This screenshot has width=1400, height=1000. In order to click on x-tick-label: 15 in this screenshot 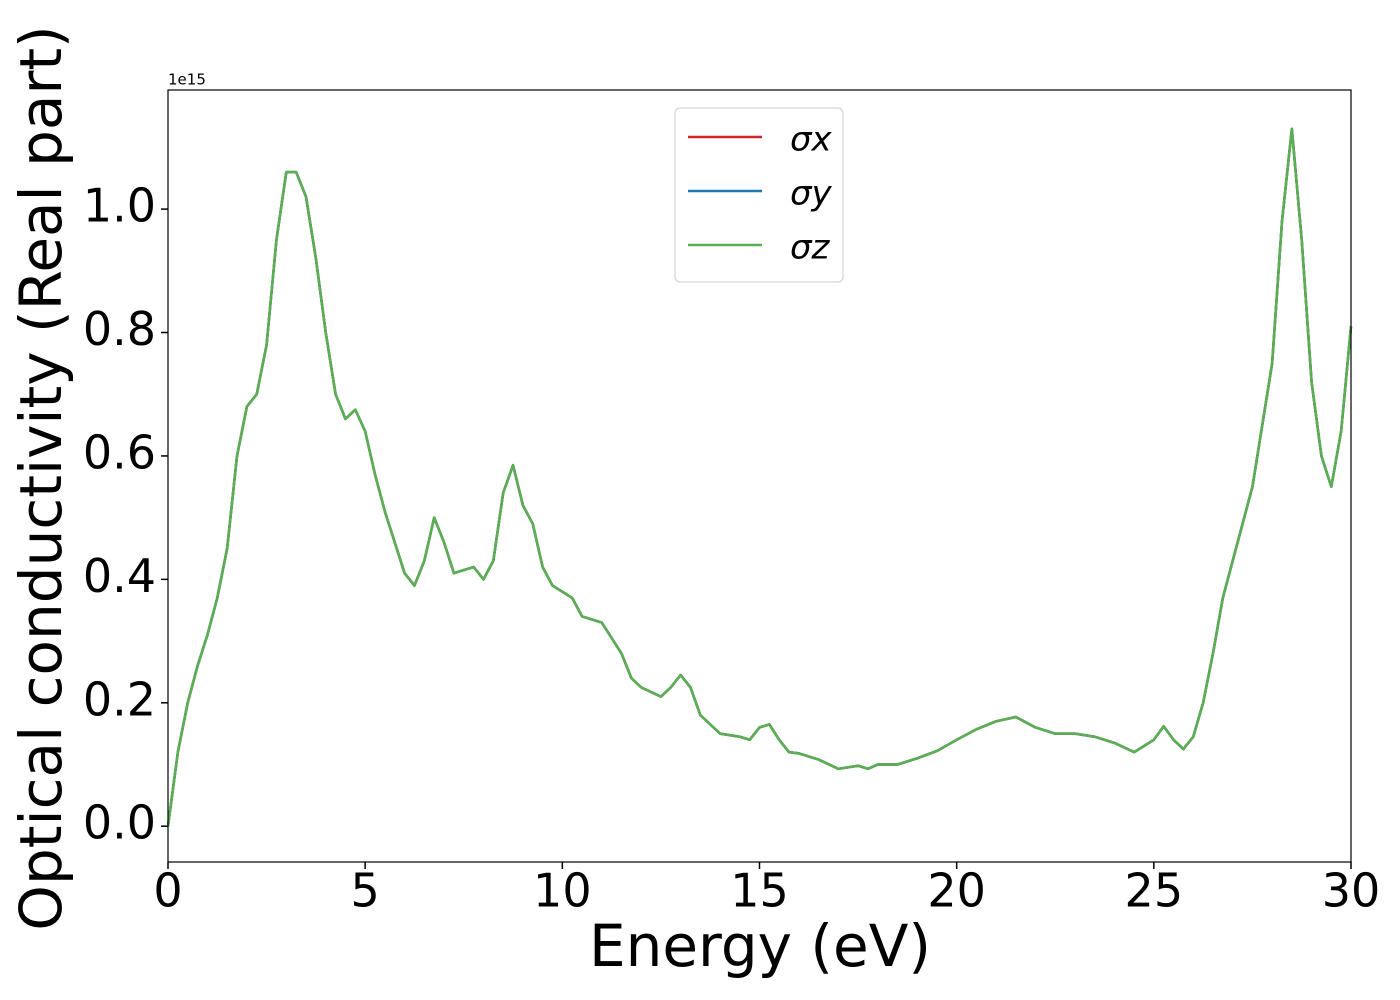, I will do `click(759, 891)`.